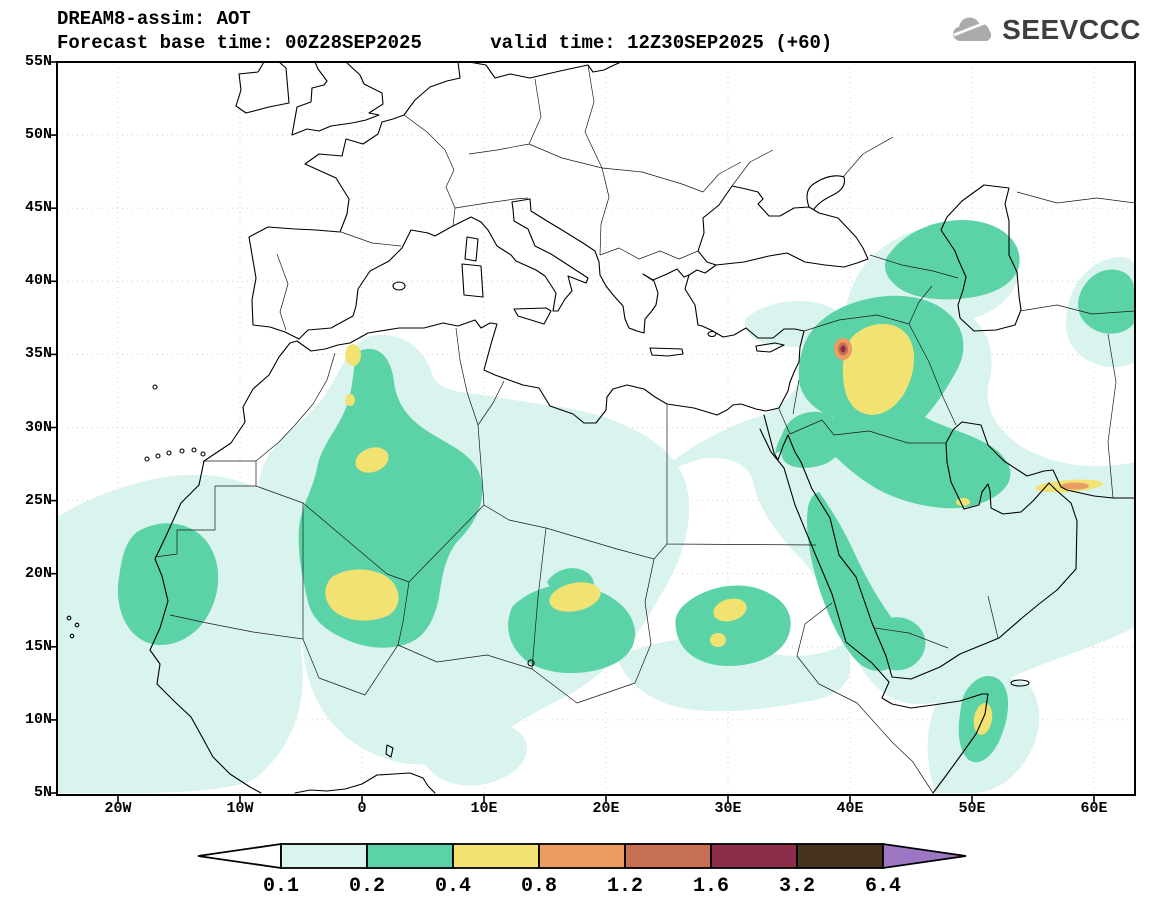 The image size is (1165, 905). I want to click on logo-text: SEEVCCC, so click(1071, 29).